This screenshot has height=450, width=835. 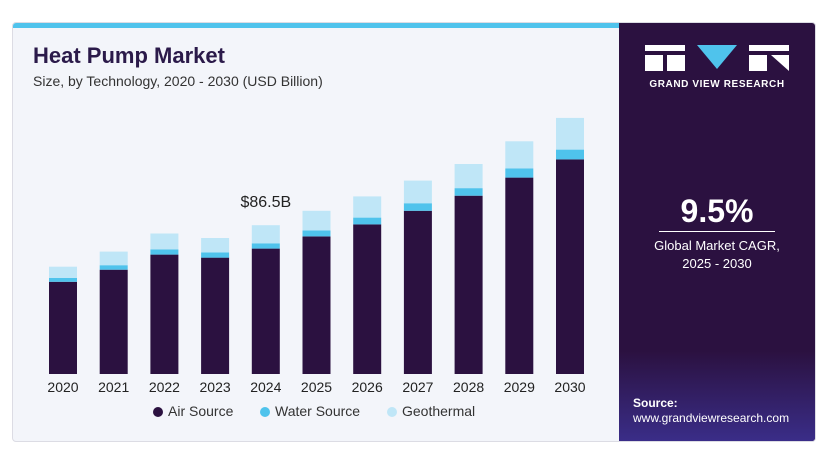 I want to click on bar-air-source-2030, so click(x=570, y=266).